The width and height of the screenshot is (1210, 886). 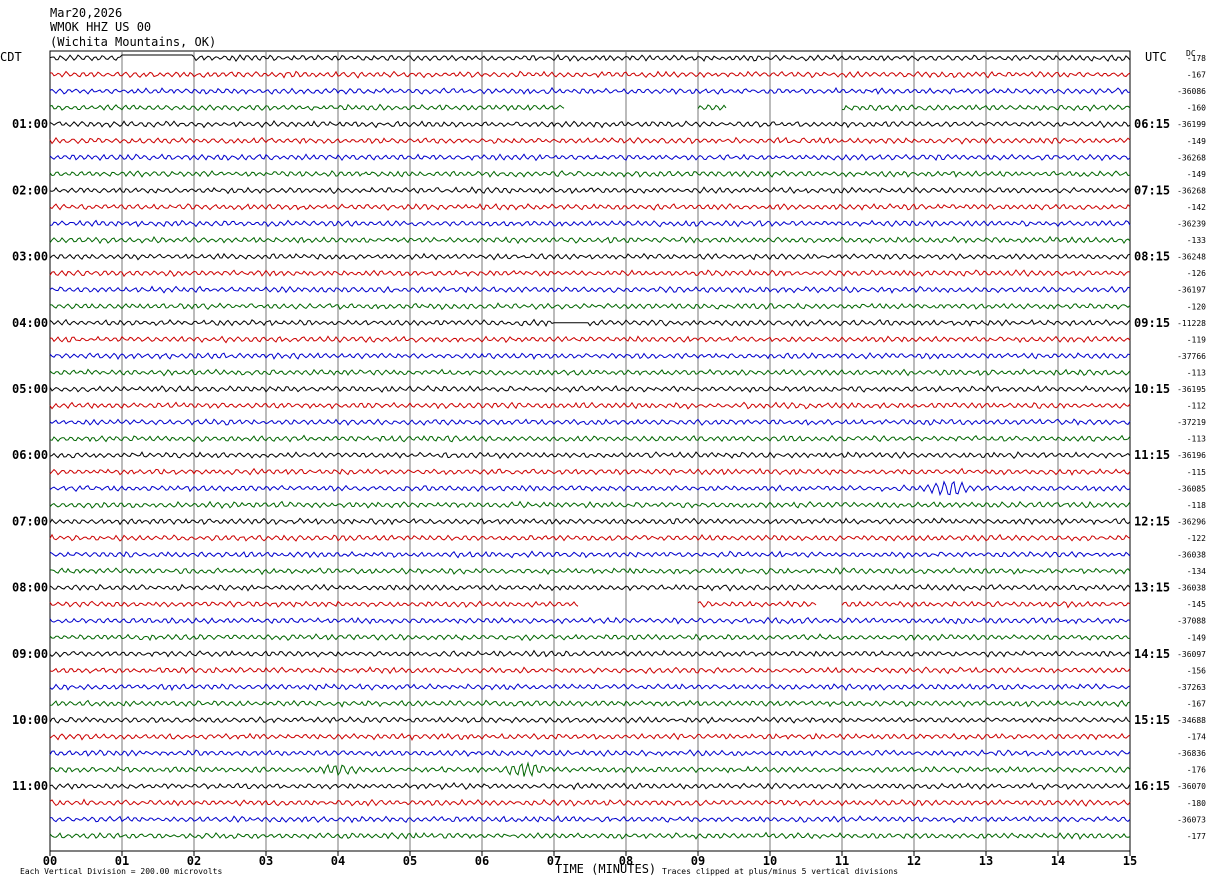 I want to click on right-hour-label: 11:15, so click(x=1152, y=455).